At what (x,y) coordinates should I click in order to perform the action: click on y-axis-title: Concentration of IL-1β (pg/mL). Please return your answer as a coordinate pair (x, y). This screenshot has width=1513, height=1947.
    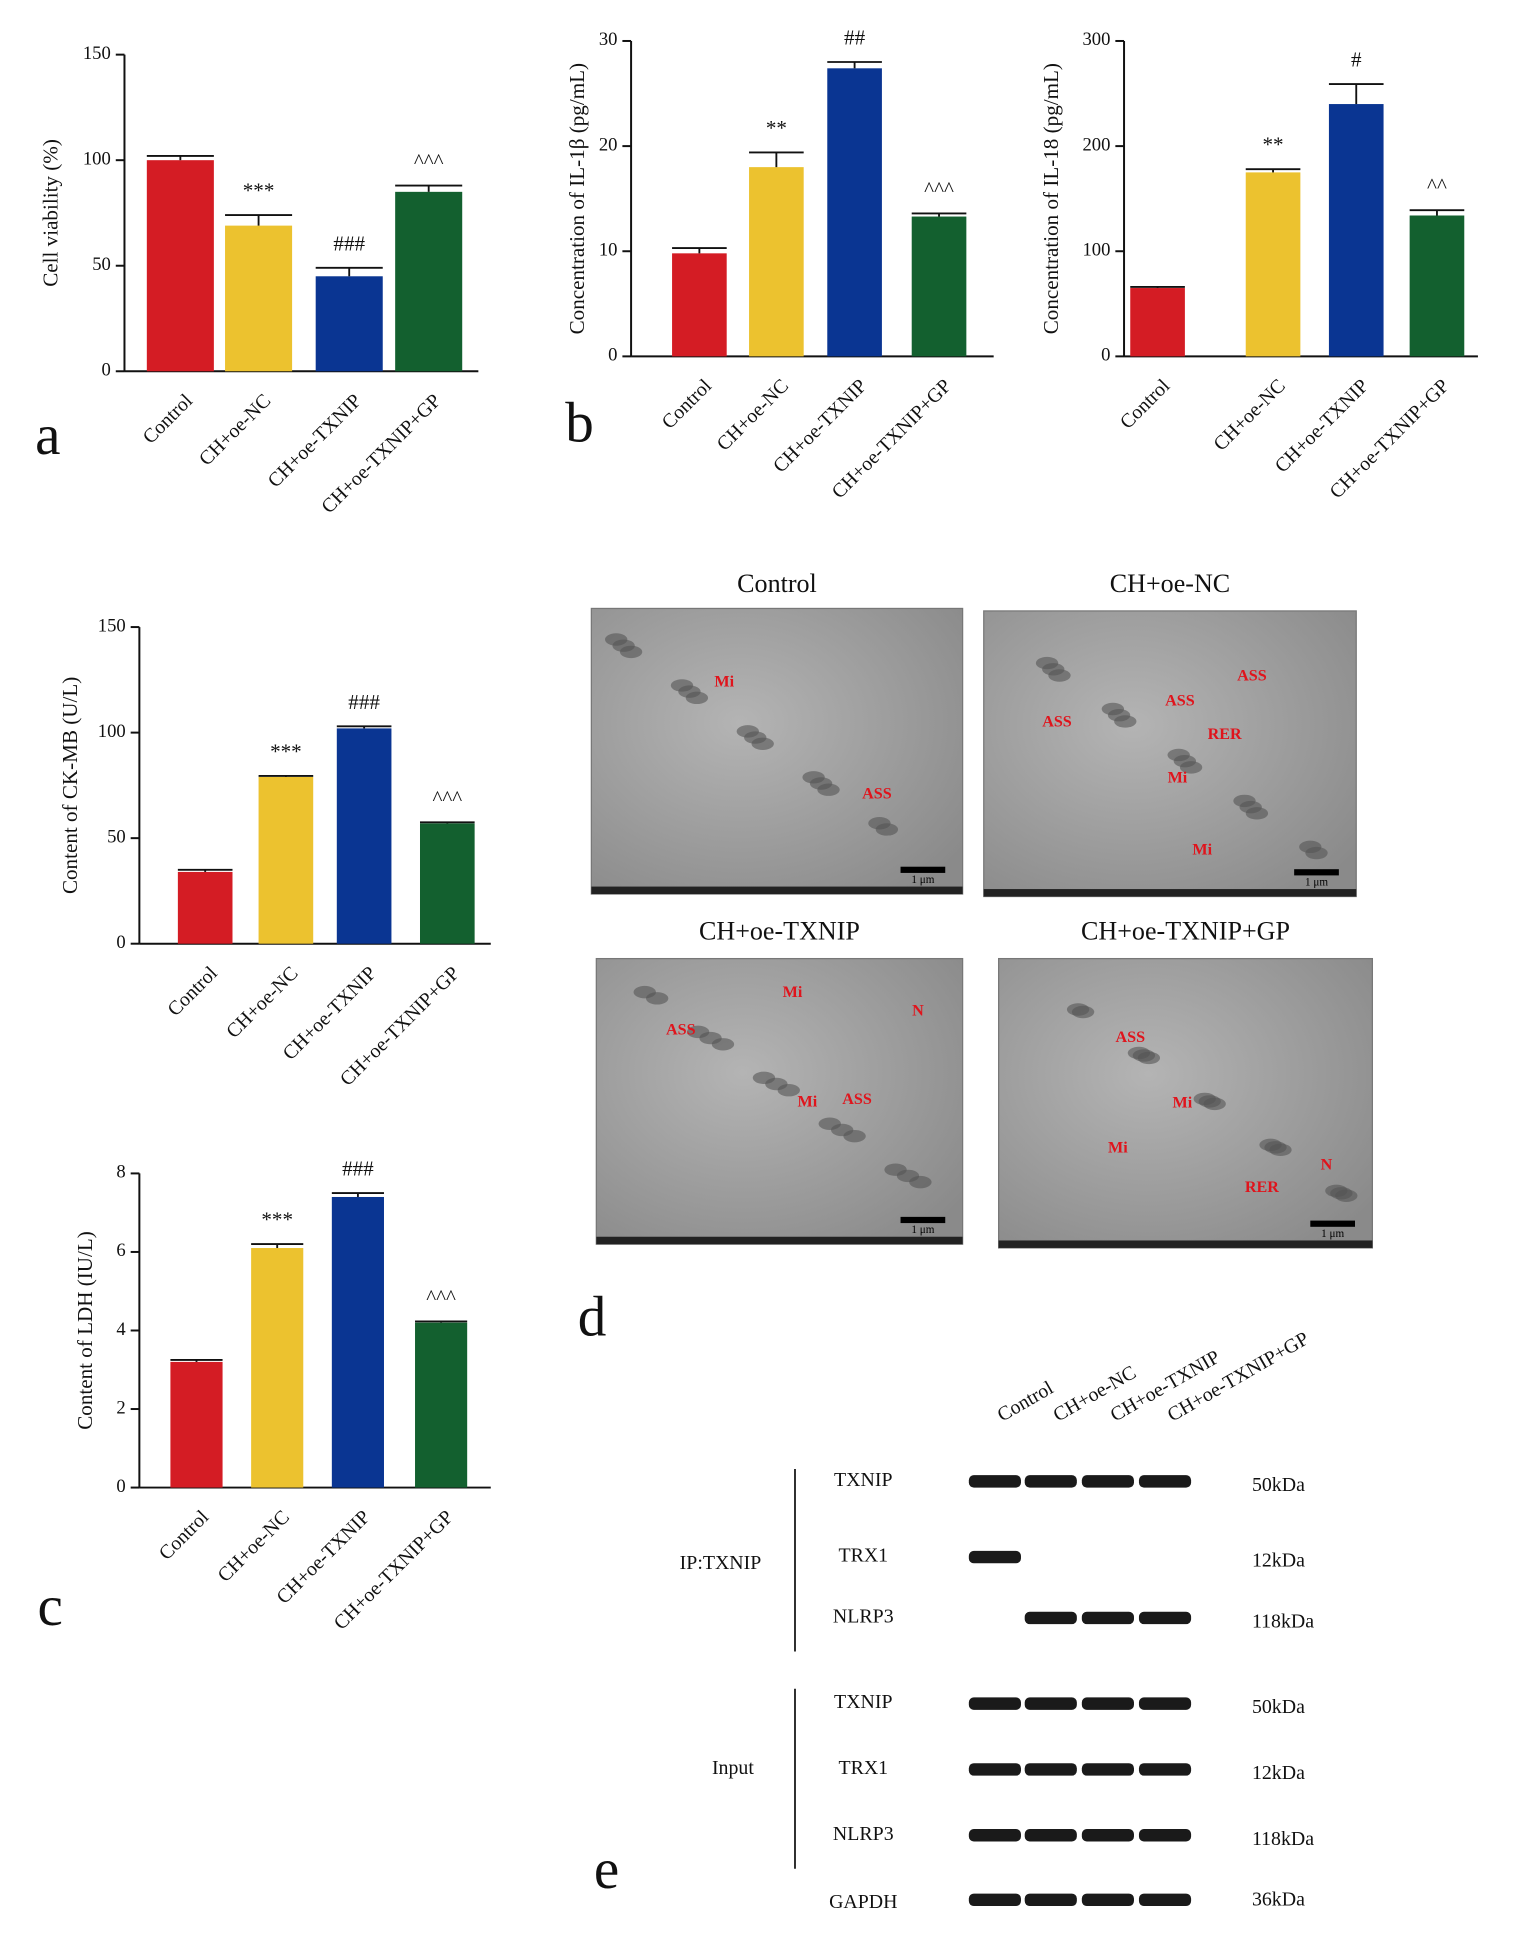
    Looking at the image, I should click on (577, 198).